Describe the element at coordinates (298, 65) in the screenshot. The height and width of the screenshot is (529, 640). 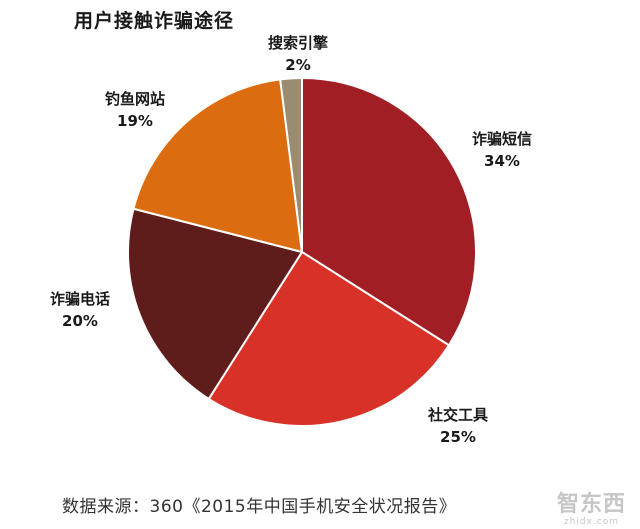
I see `slice-percent-search: 2%` at that location.